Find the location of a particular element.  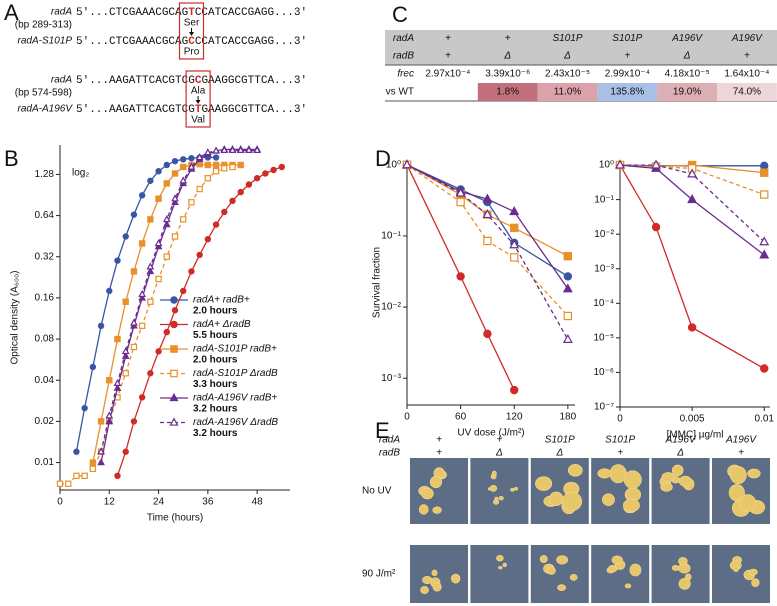

y-tick-label: 10⁻⁵ is located at coordinates (603, 338).